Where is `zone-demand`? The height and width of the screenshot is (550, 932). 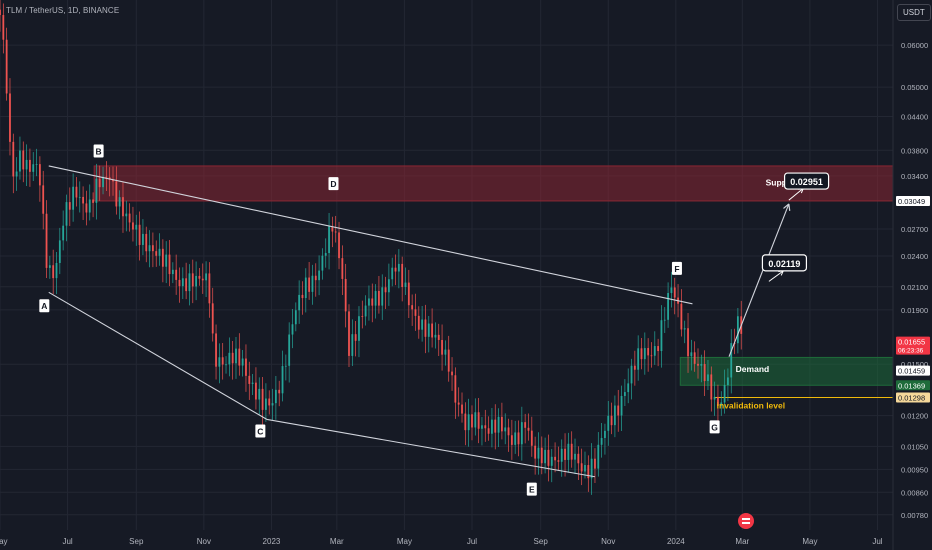 zone-demand is located at coordinates (786, 371).